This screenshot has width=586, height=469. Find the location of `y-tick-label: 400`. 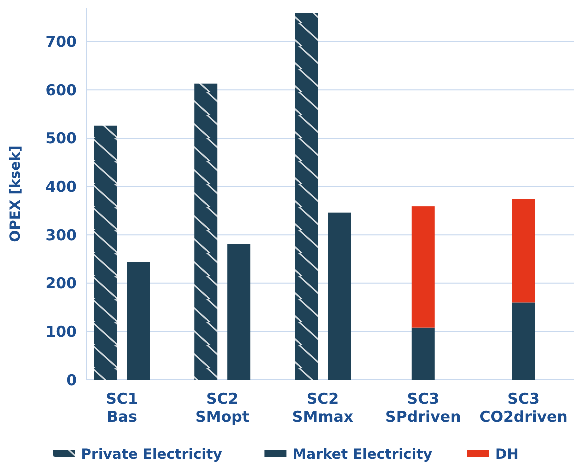

y-tick-label: 400 is located at coordinates (61, 187).